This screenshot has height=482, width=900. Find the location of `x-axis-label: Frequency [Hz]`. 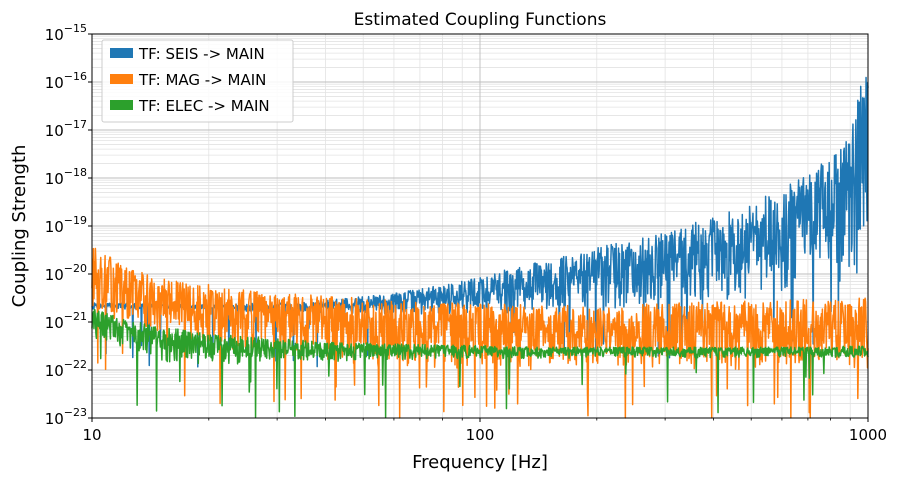

x-axis-label: Frequency [Hz] is located at coordinates (480, 462).